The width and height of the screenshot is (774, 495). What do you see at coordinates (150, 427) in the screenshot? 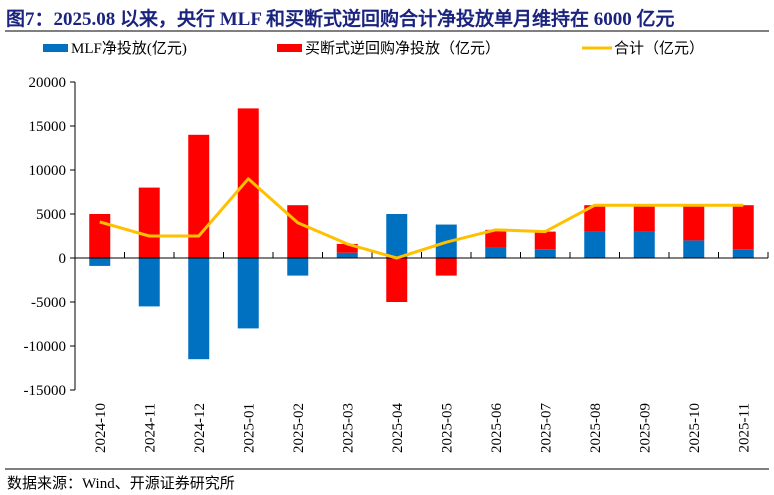
I see `x-tick-label: 2024-11` at bounding box center [150, 427].